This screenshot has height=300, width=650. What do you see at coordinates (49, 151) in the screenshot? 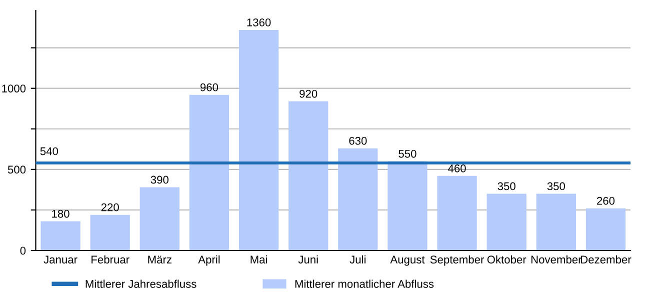
I see `annotation: 540` at bounding box center [49, 151].